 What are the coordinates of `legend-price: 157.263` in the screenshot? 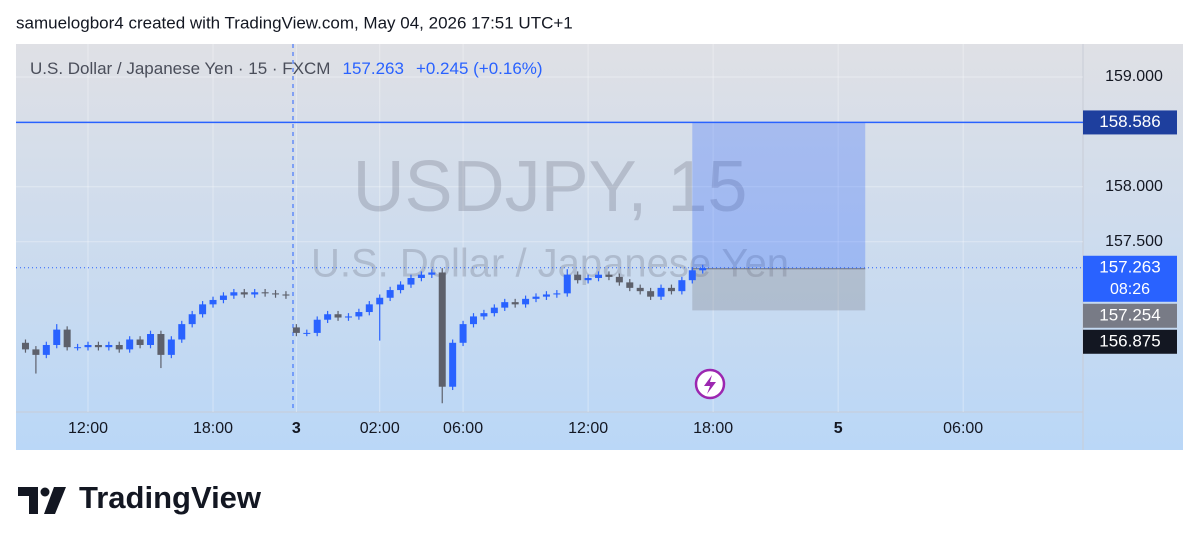 It's located at (372, 68).